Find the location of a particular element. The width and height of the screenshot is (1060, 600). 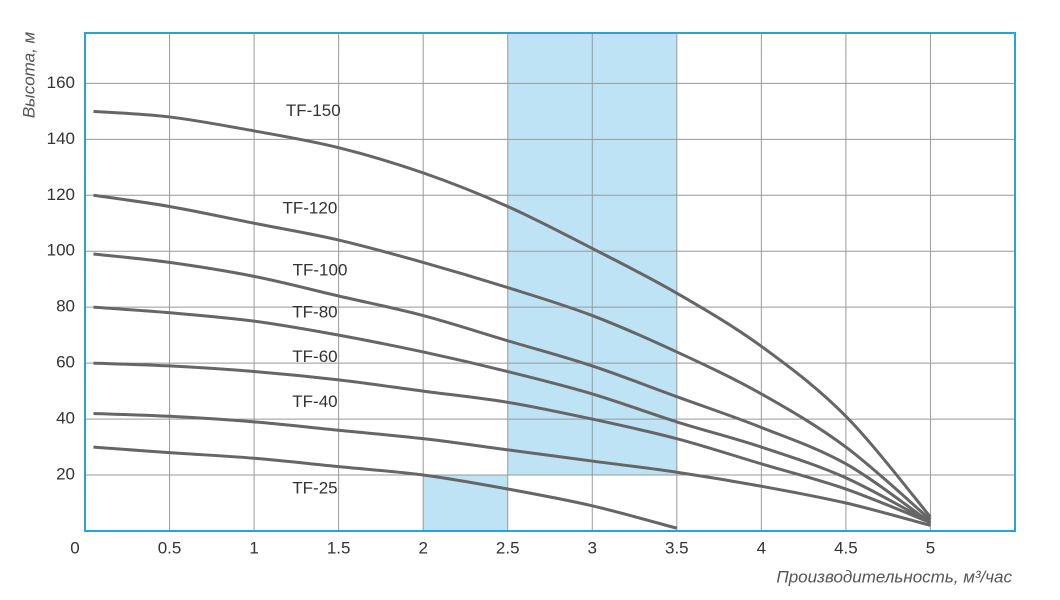

x-tick-label: 5 is located at coordinates (930, 547).